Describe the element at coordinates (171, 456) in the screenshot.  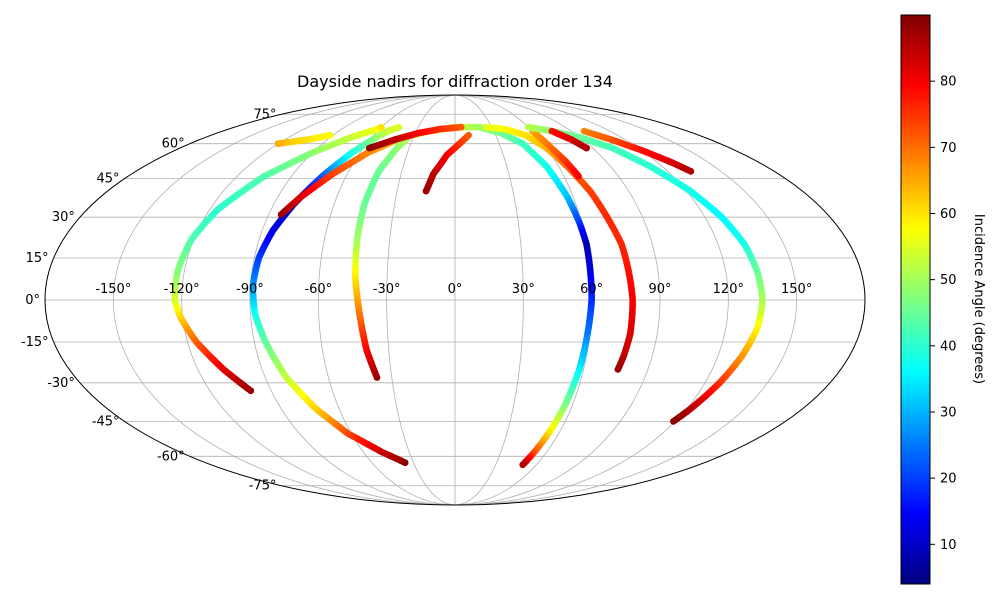
I see `lat-tick-label: -60°` at that location.